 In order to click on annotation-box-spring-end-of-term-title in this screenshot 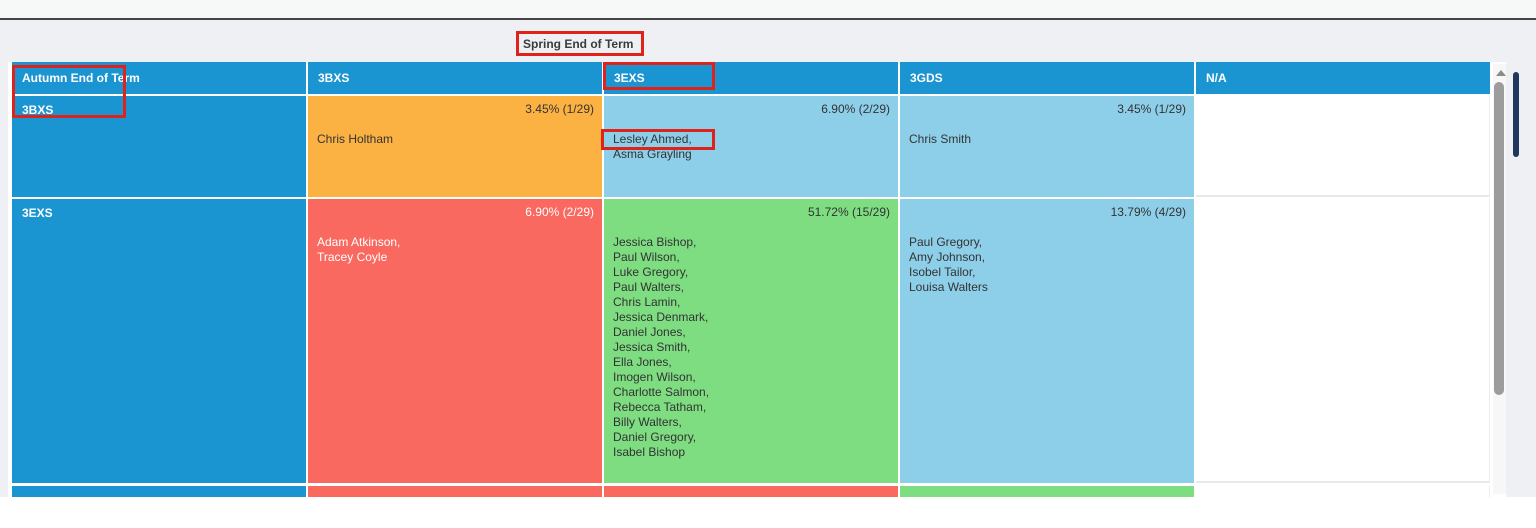, I will do `click(580, 43)`.